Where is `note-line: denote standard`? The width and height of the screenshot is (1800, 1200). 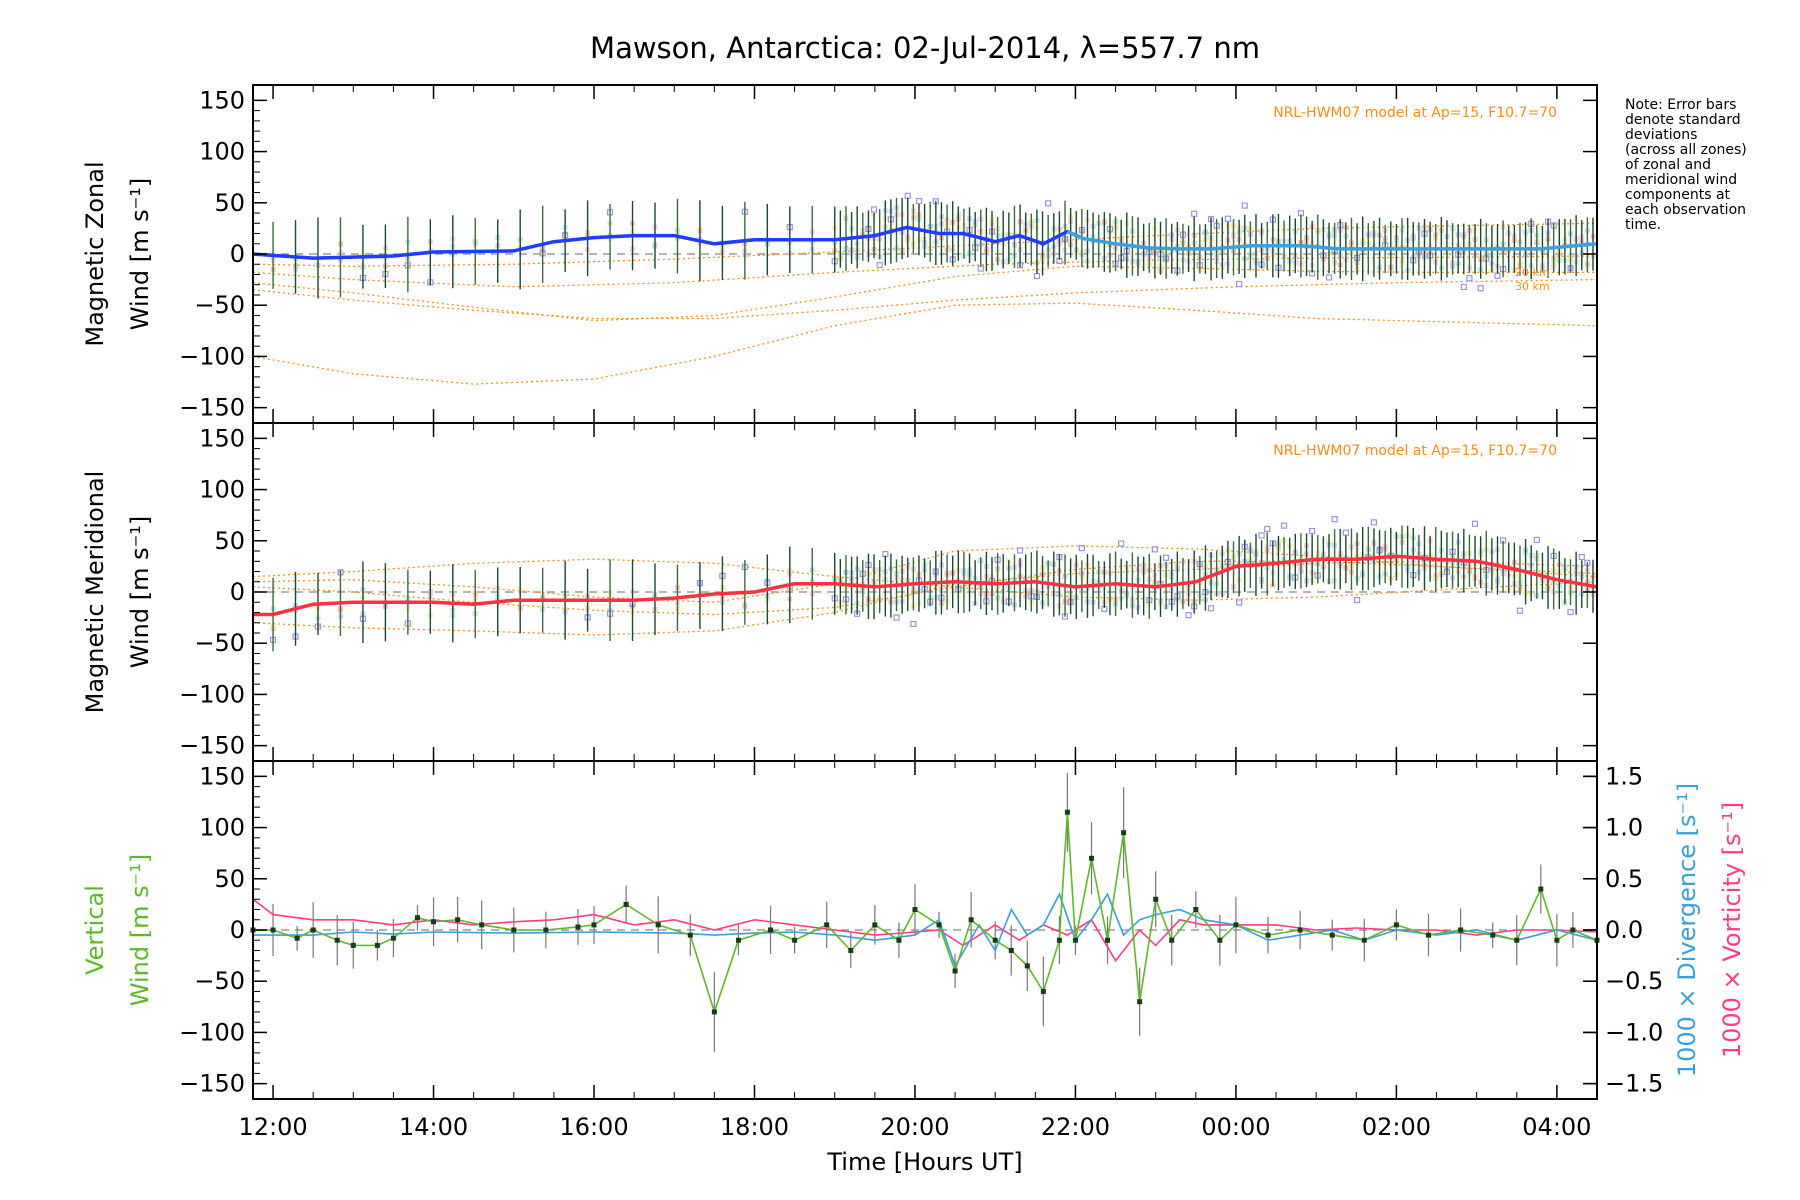
note-line: denote standard is located at coordinates (1683, 120).